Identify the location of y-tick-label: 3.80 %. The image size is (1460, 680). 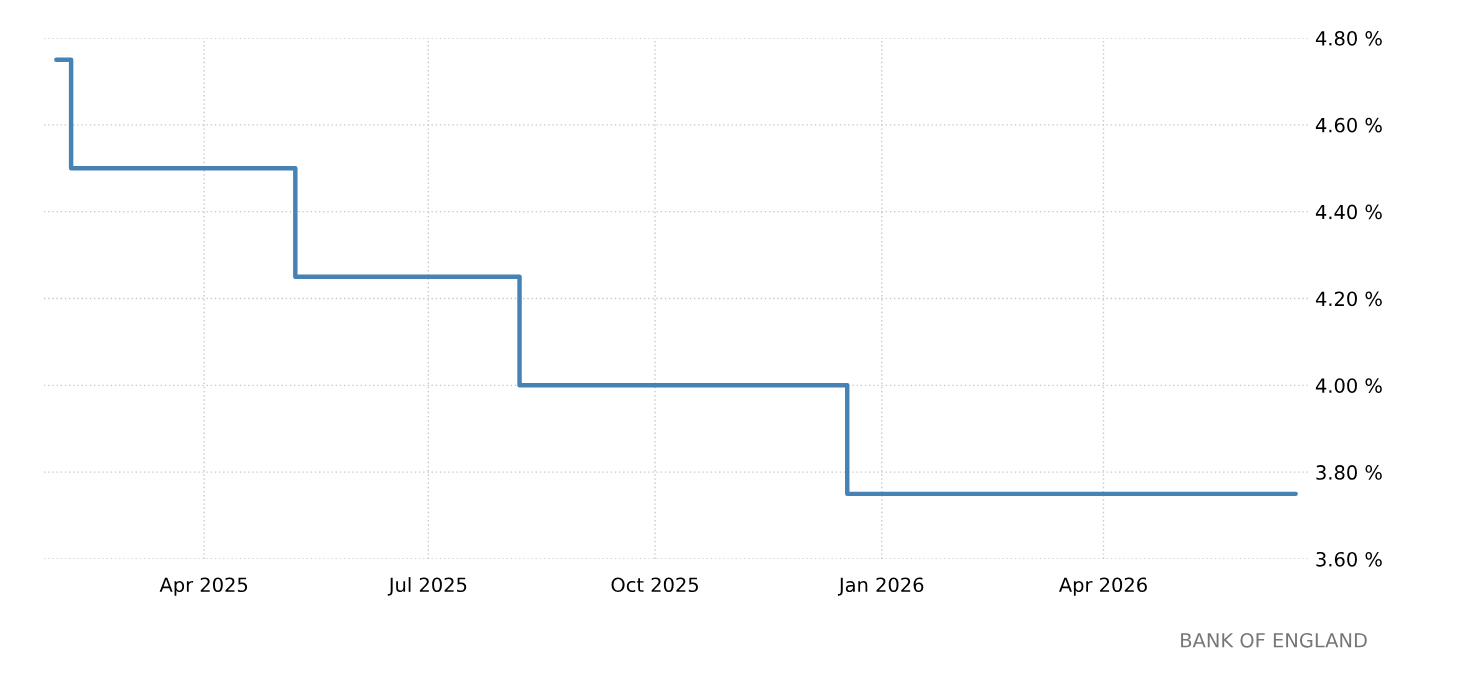
(1349, 472).